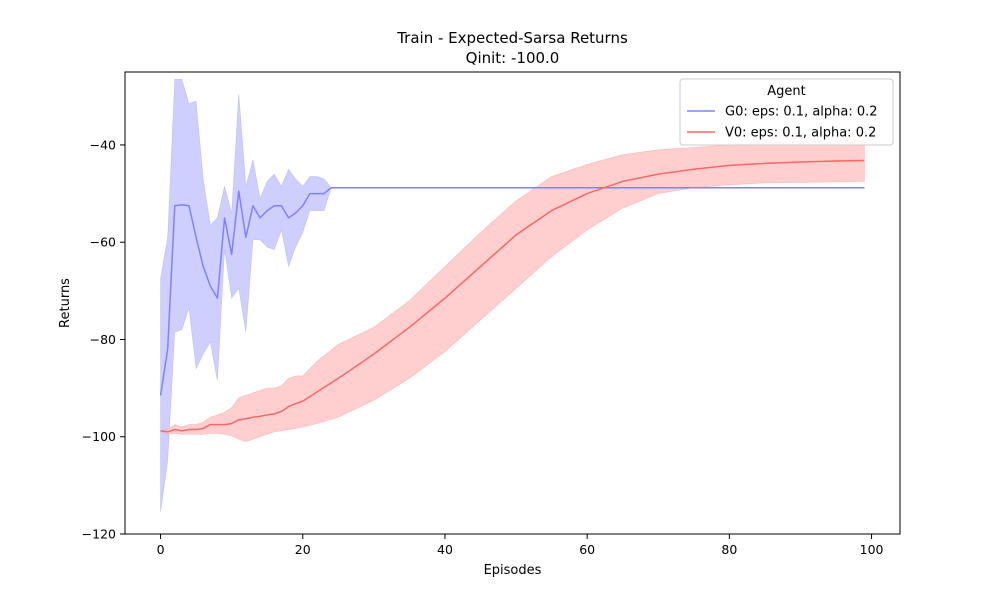 This screenshot has width=1000, height=600. I want to click on chart-title: Train - Expected-Sarsa Returns, so click(512, 38).